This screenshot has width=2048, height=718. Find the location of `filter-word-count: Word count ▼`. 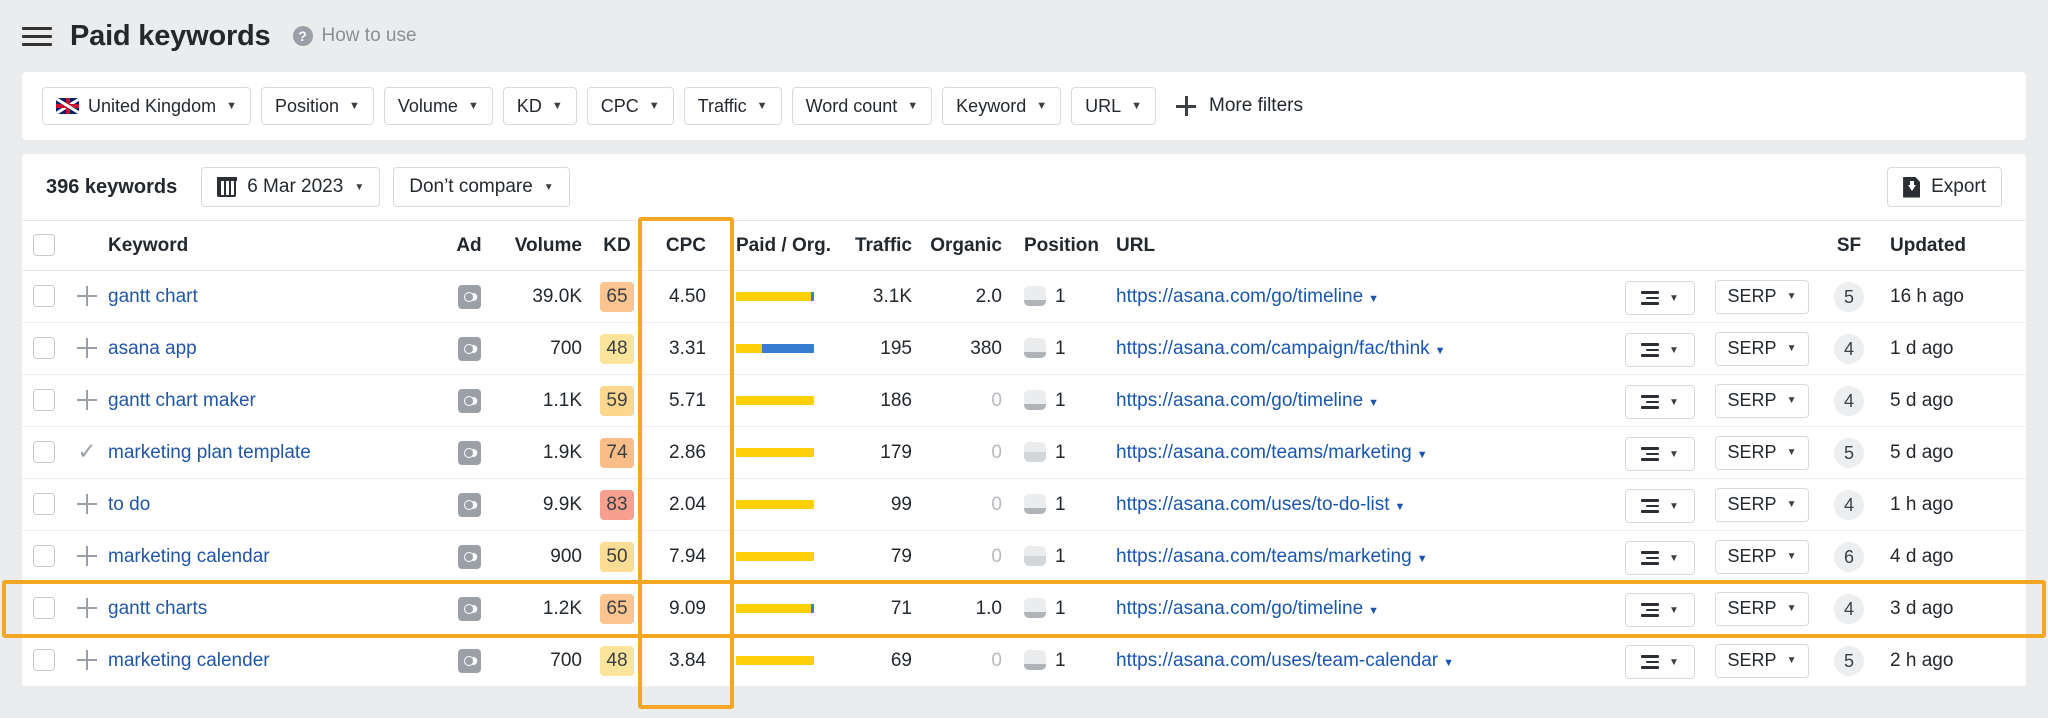

filter-word-count: Word count ▼ is located at coordinates (862, 106).